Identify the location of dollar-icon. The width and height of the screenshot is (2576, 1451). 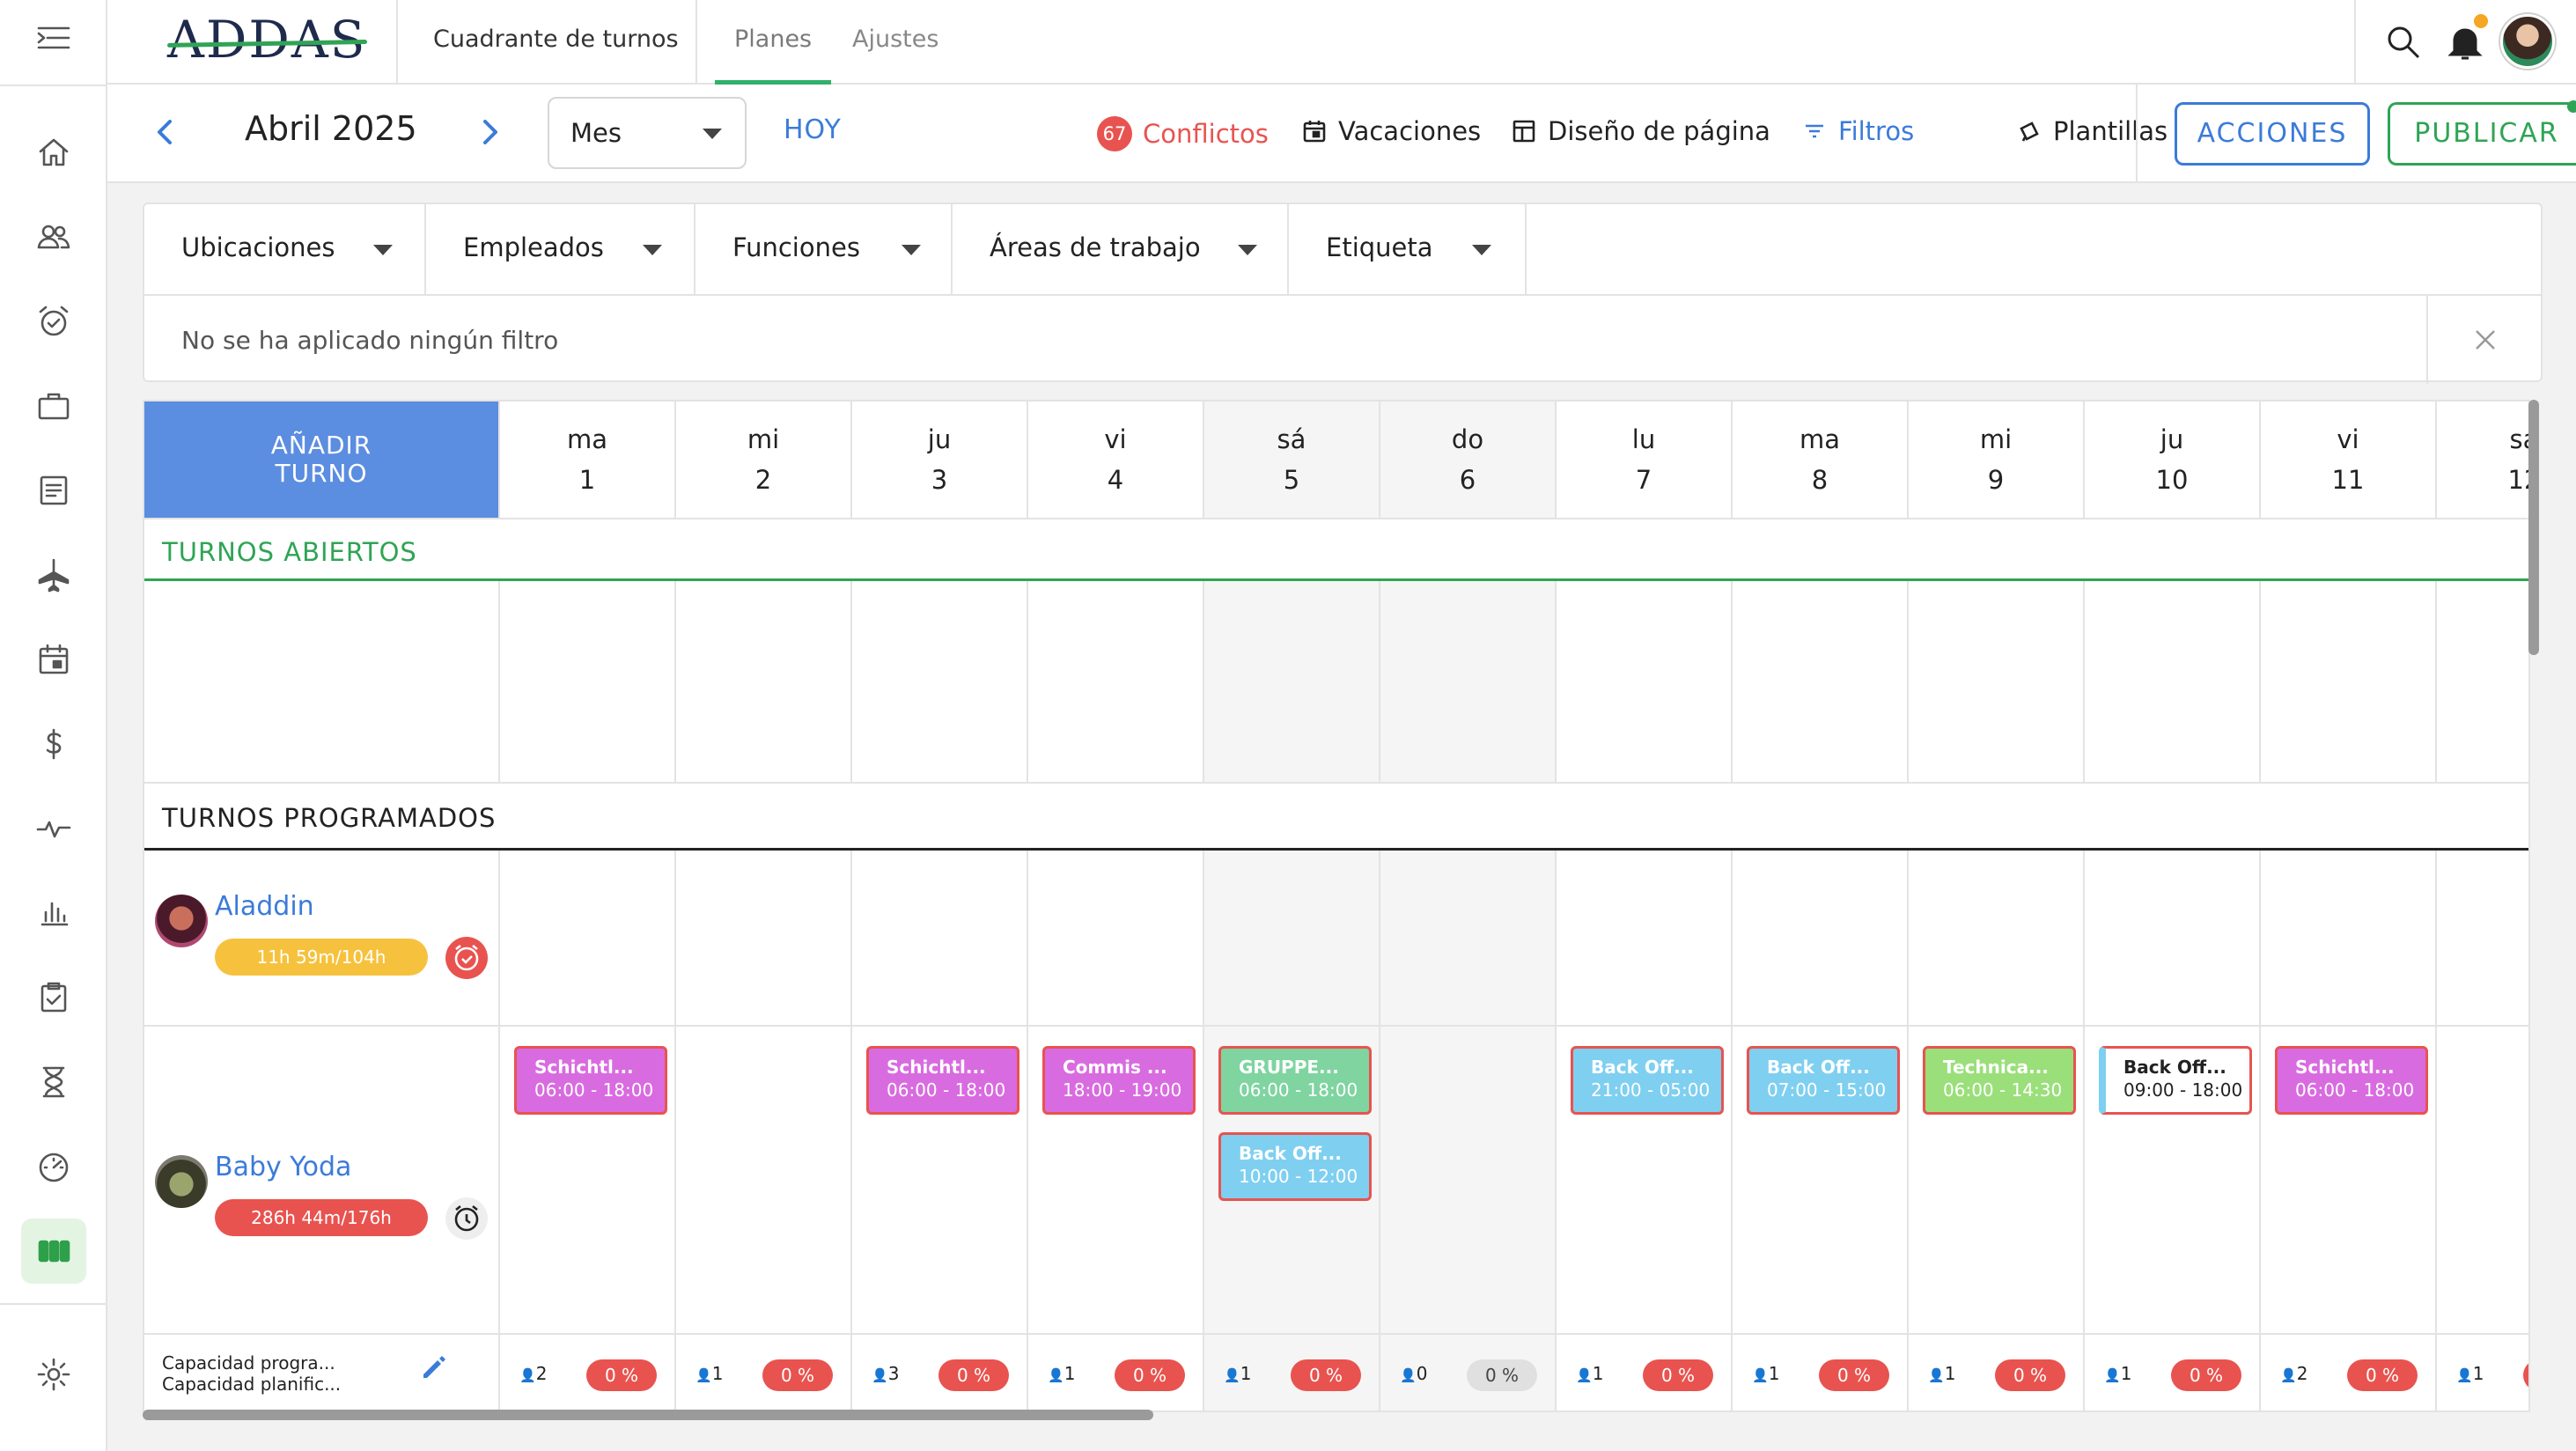
(54, 744).